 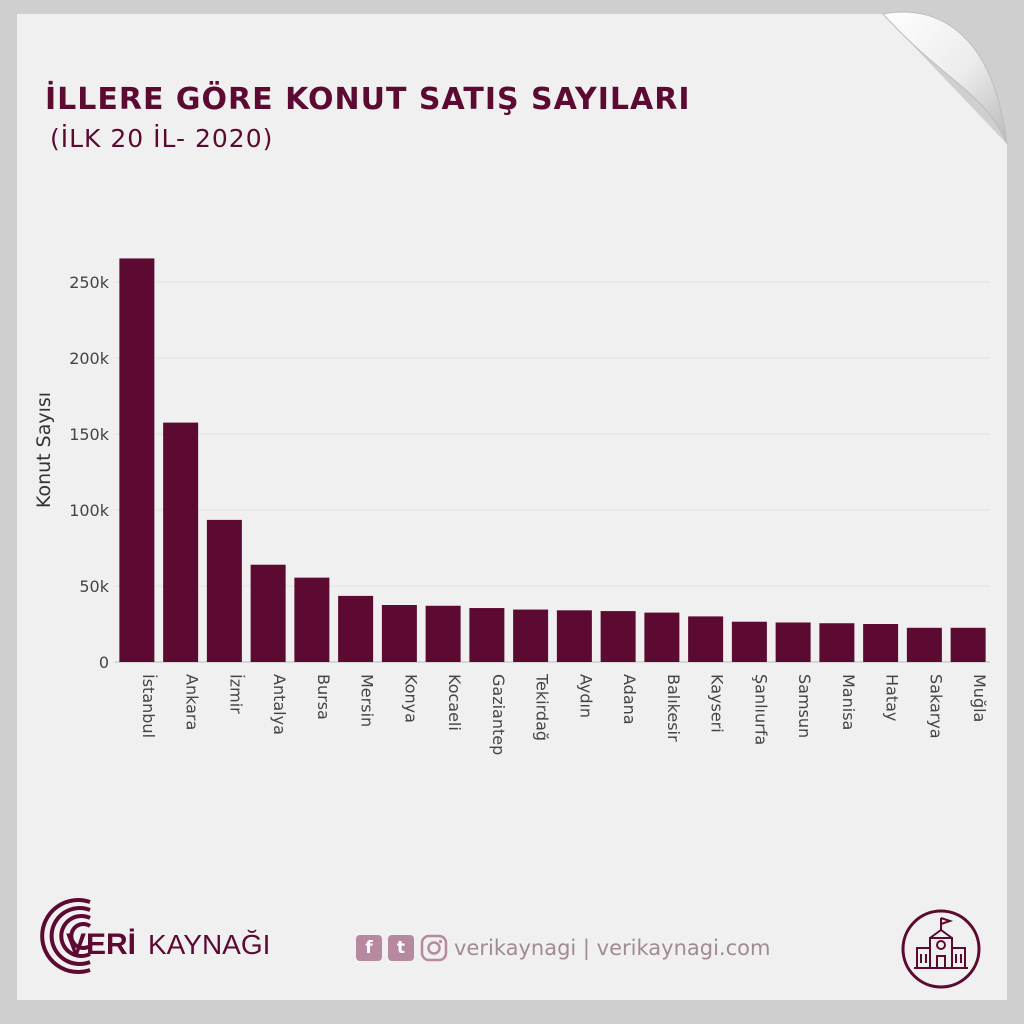 What do you see at coordinates (279, 704) in the screenshot?
I see `x-tick-label: Antalya` at bounding box center [279, 704].